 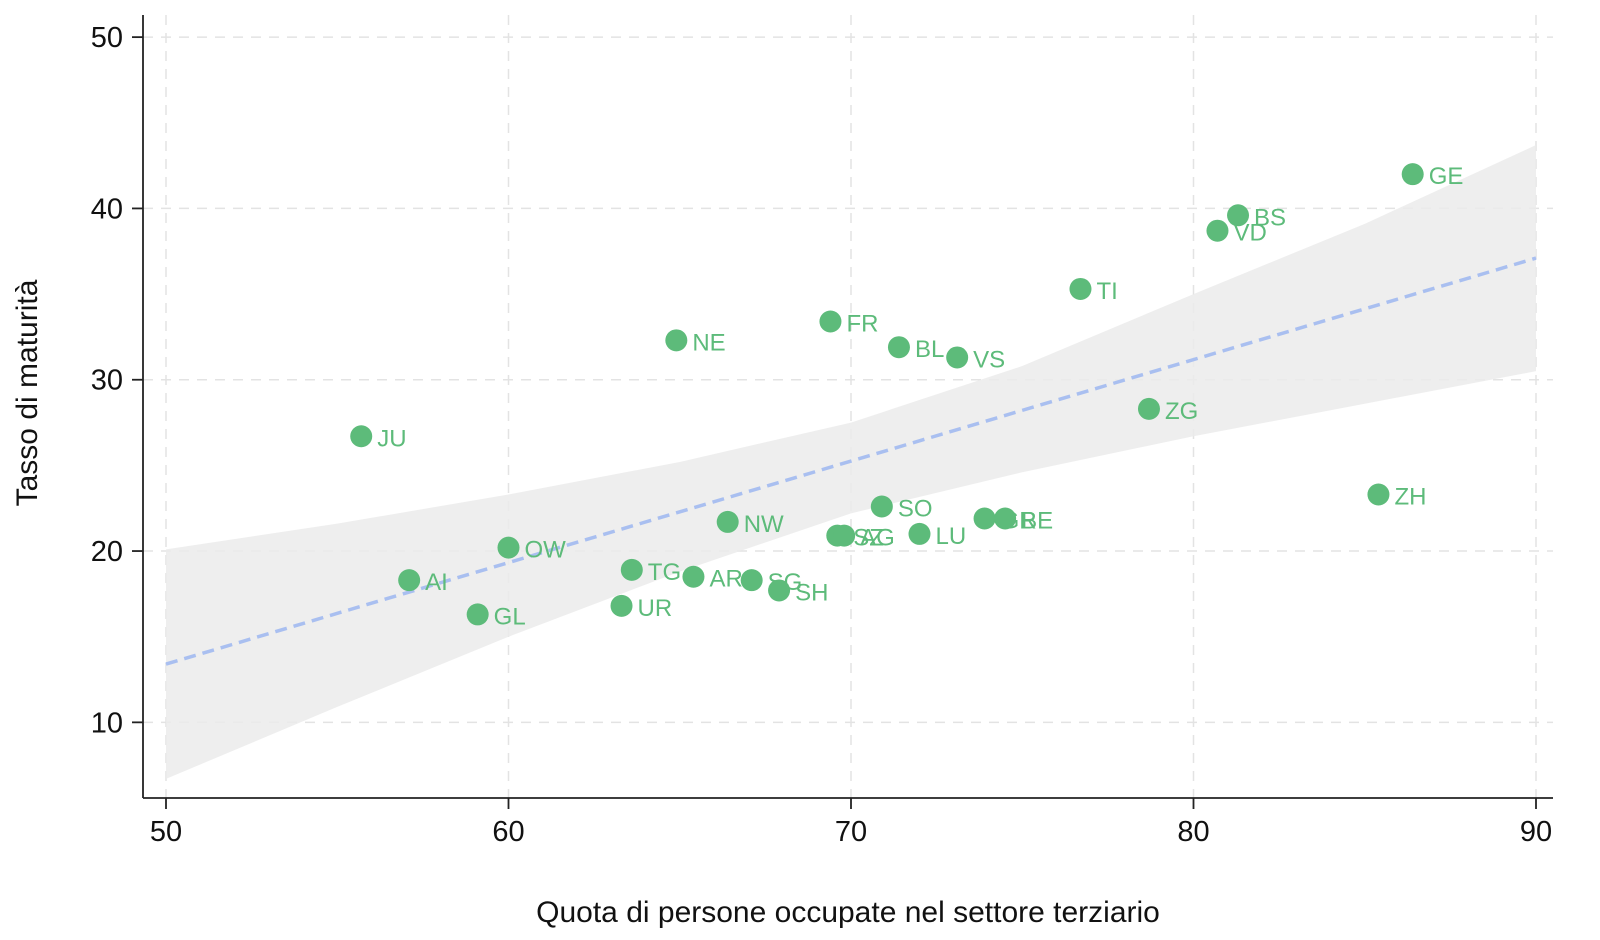 What do you see at coordinates (862, 323) in the screenshot?
I see `data-label-fr: FR` at bounding box center [862, 323].